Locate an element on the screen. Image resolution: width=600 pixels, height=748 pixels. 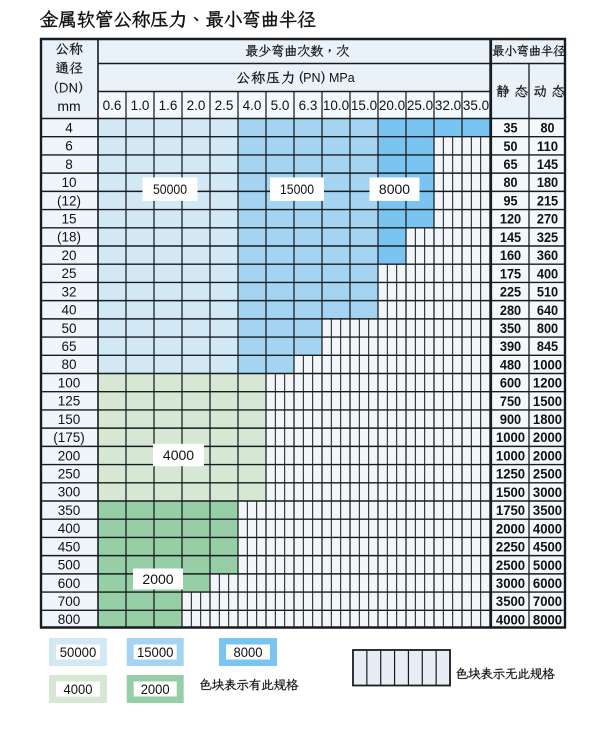
svg-text: 120 is located at coordinates (510, 219).